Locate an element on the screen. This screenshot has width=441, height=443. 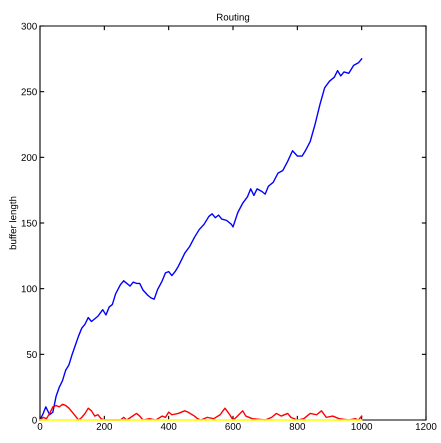
chart-title: Routing is located at coordinates (233, 17).